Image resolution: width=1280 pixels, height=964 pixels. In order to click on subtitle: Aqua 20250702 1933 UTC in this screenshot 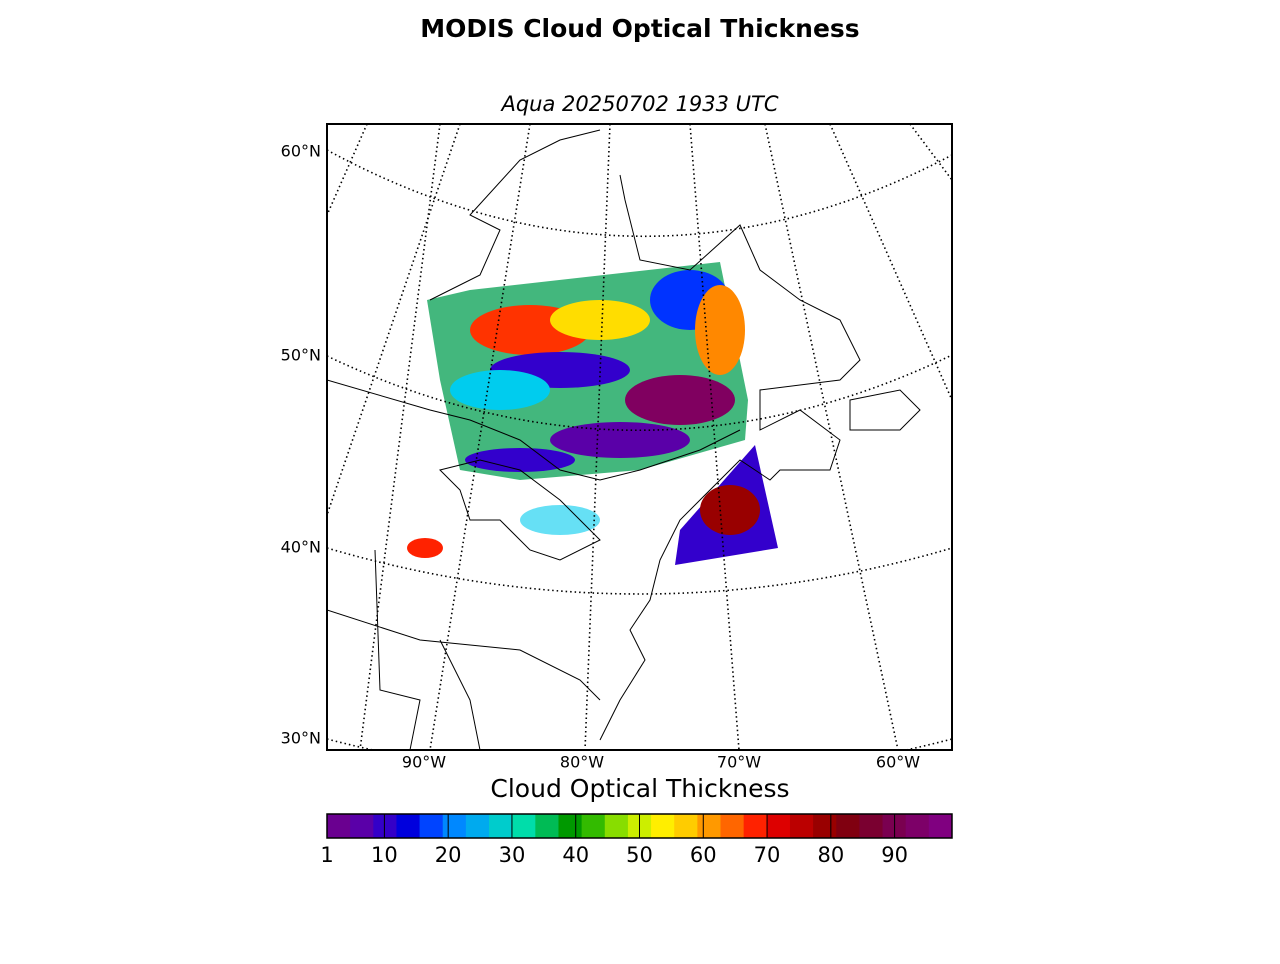, I will do `click(638, 104)`.